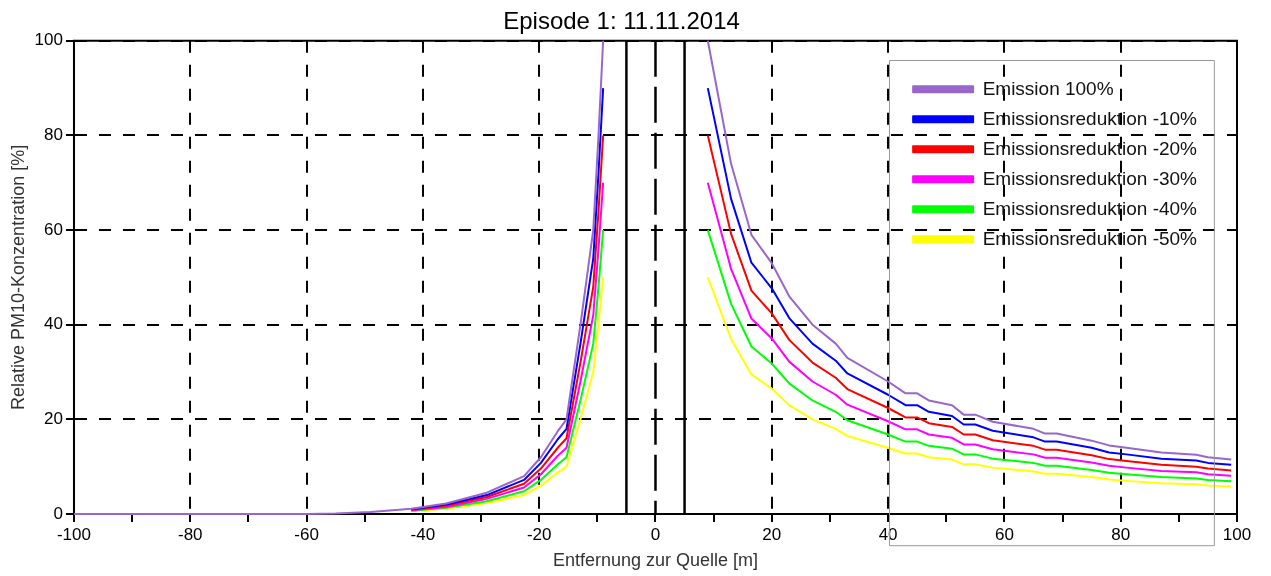 This screenshot has width=1271, height=576. Describe the element at coordinates (1048, 88) in the screenshot. I see `legend-label: Emission 100%` at that location.